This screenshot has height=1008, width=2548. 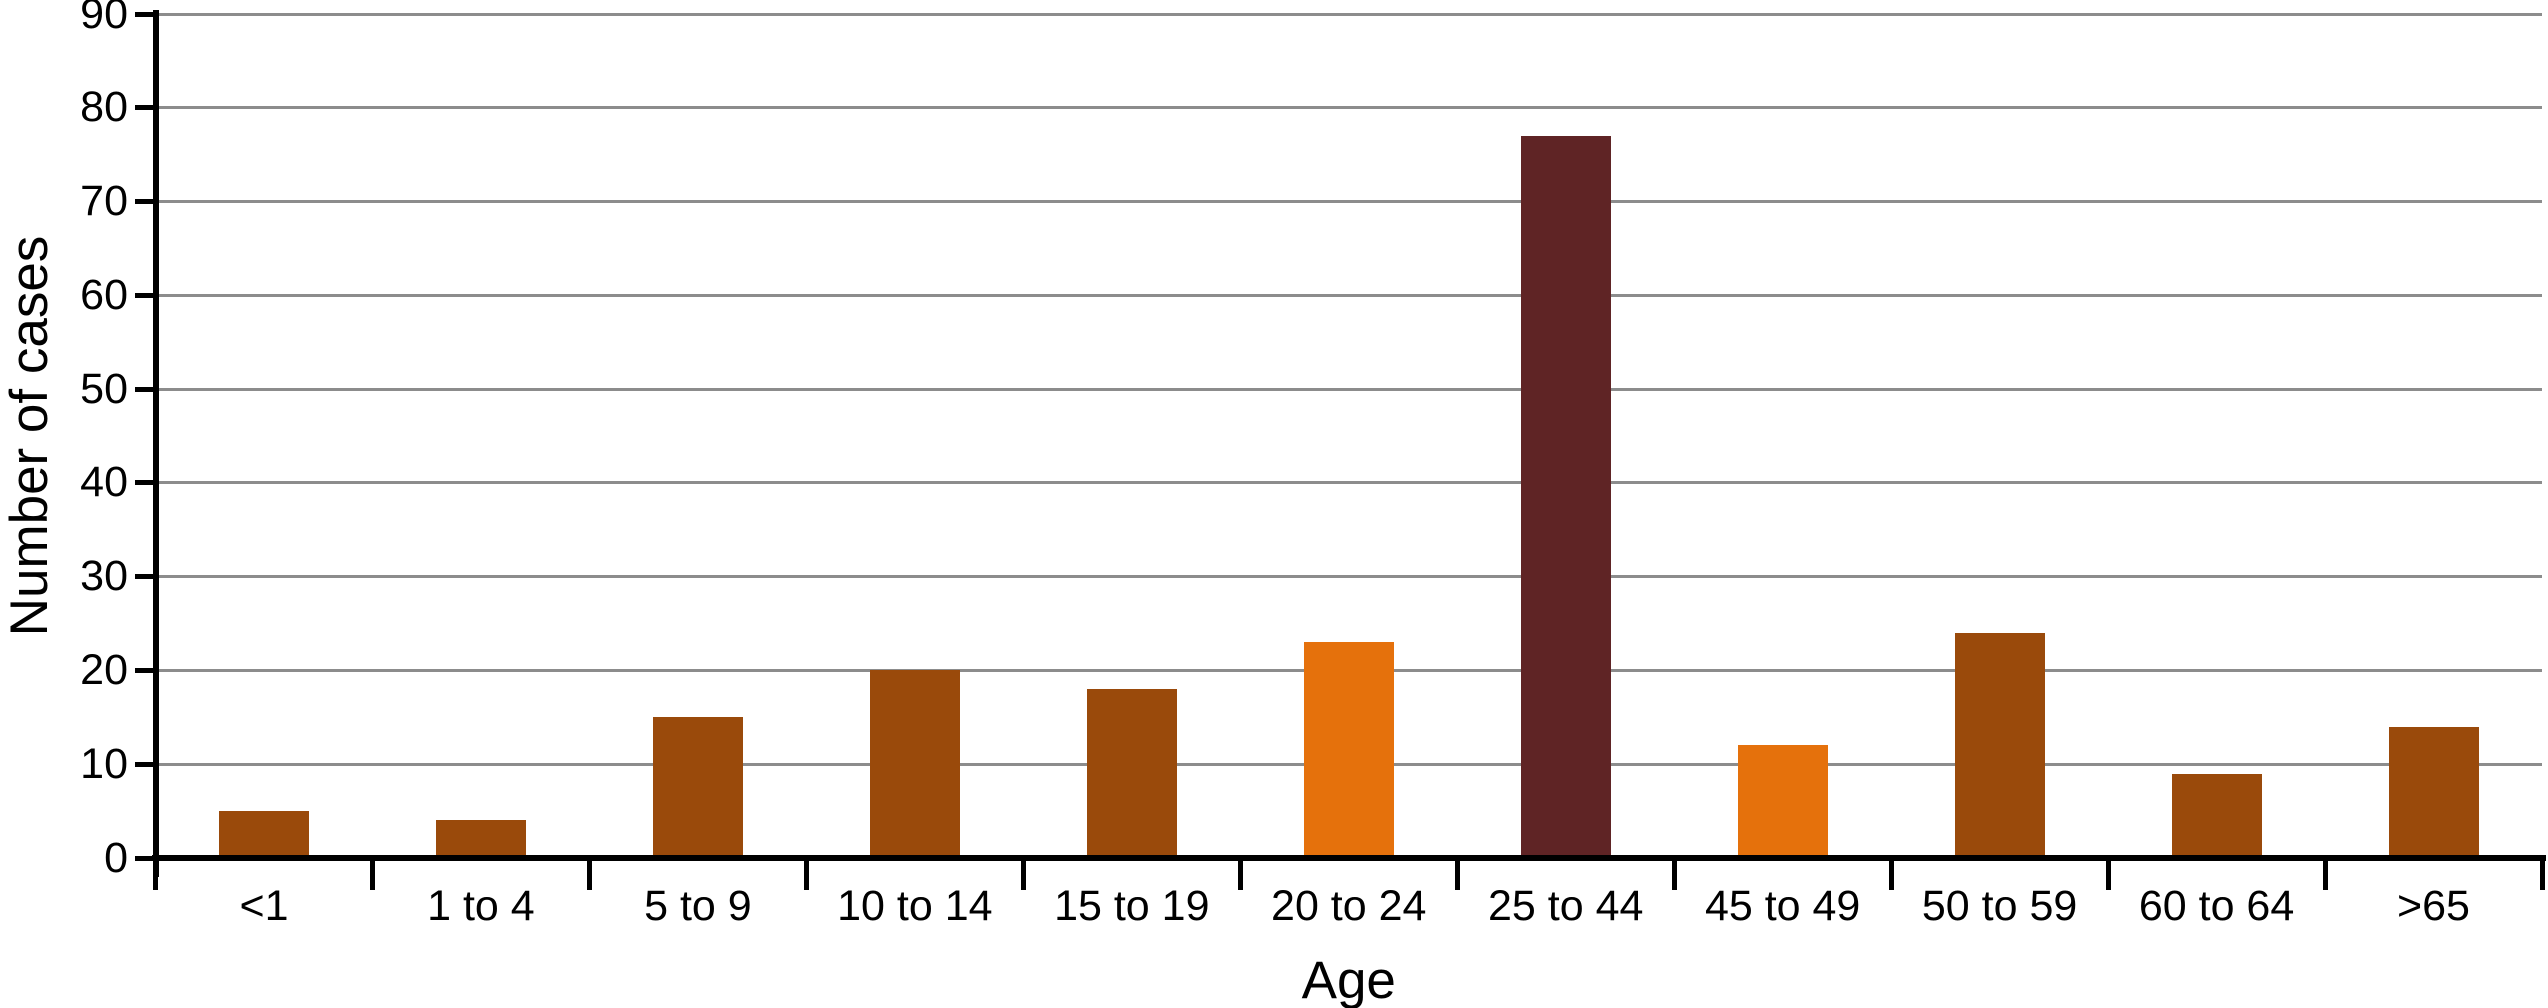 What do you see at coordinates (481, 905) in the screenshot?
I see `x-tick-label: 1 to 4` at bounding box center [481, 905].